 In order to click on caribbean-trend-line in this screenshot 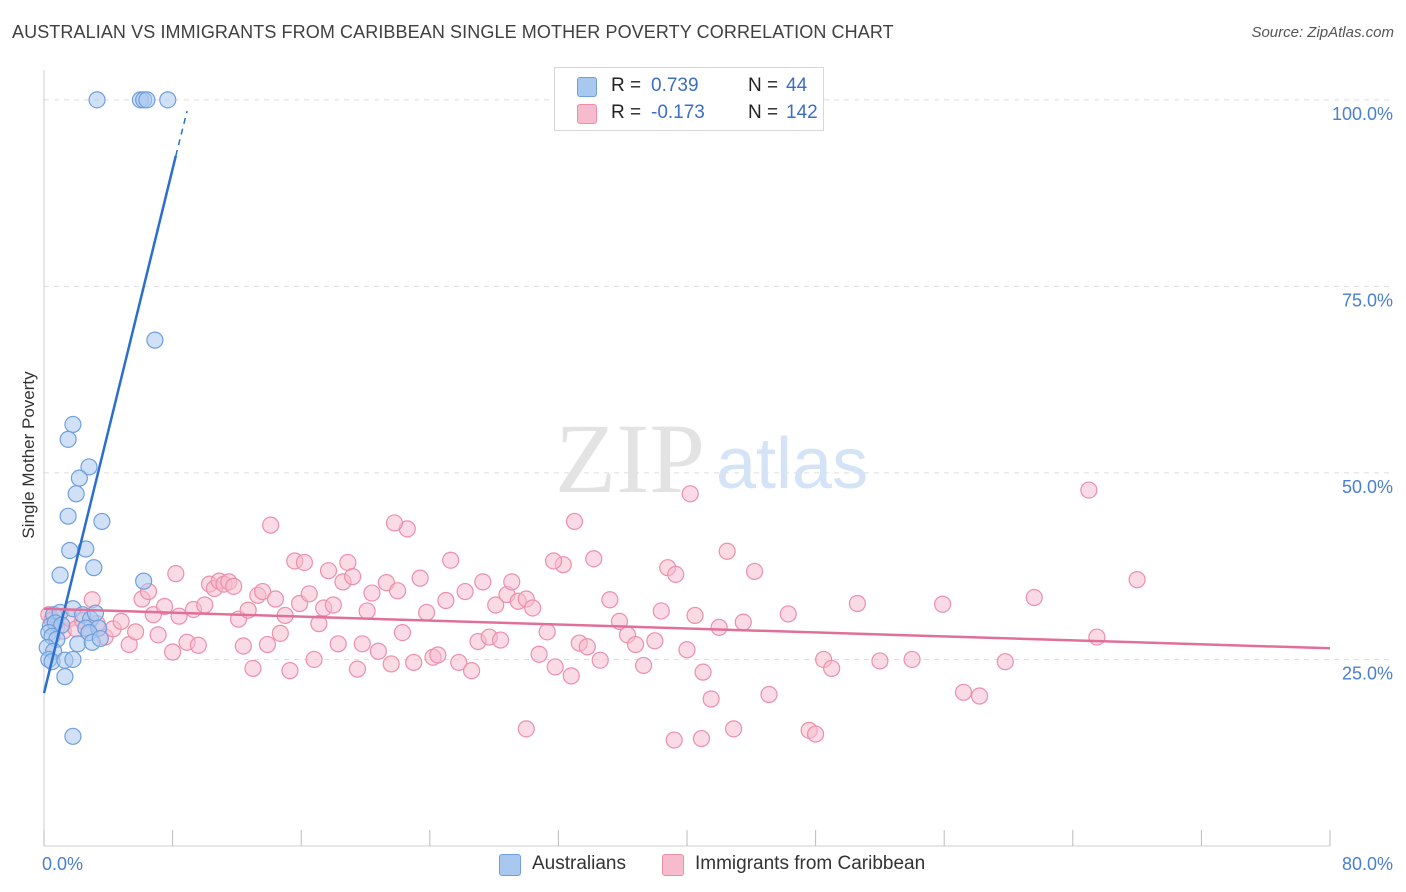, I will do `click(687, 628)`.